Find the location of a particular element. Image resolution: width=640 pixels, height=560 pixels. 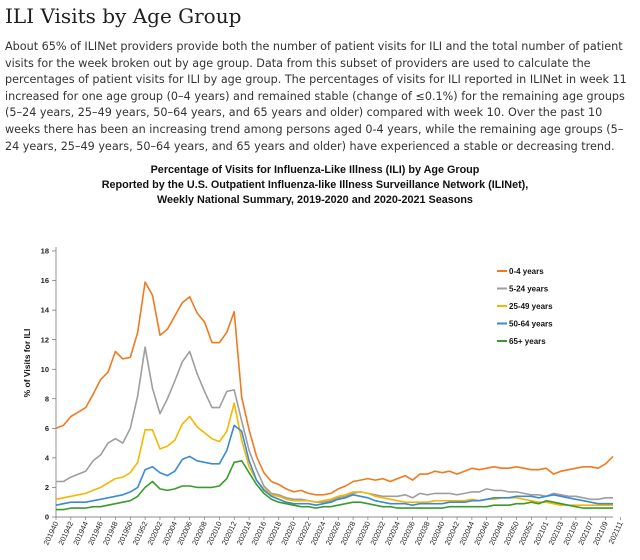

y-tick-label: 16 is located at coordinates (45, 280).